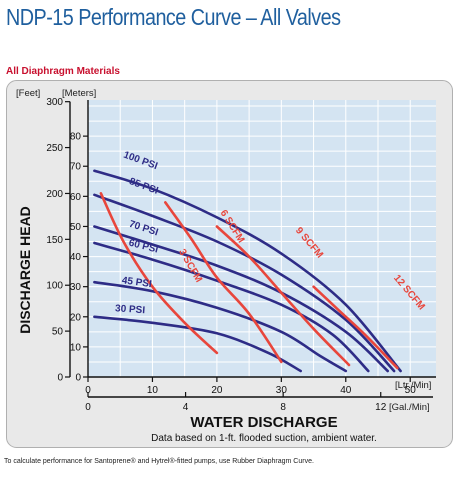  I want to click on y-unit-primary: [Feet], so click(28, 93).